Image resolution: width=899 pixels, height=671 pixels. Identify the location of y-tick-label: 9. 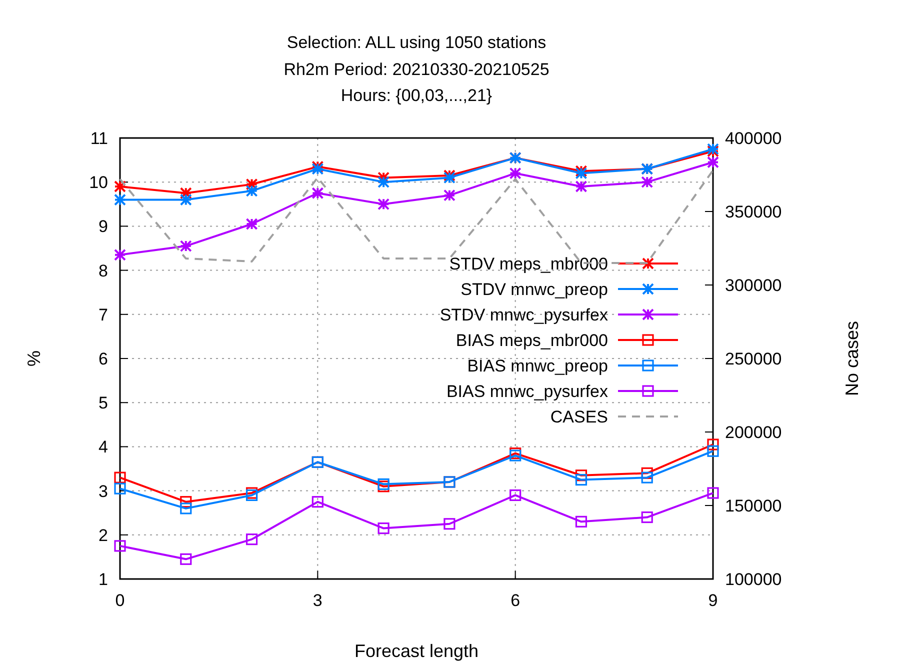
(103, 226).